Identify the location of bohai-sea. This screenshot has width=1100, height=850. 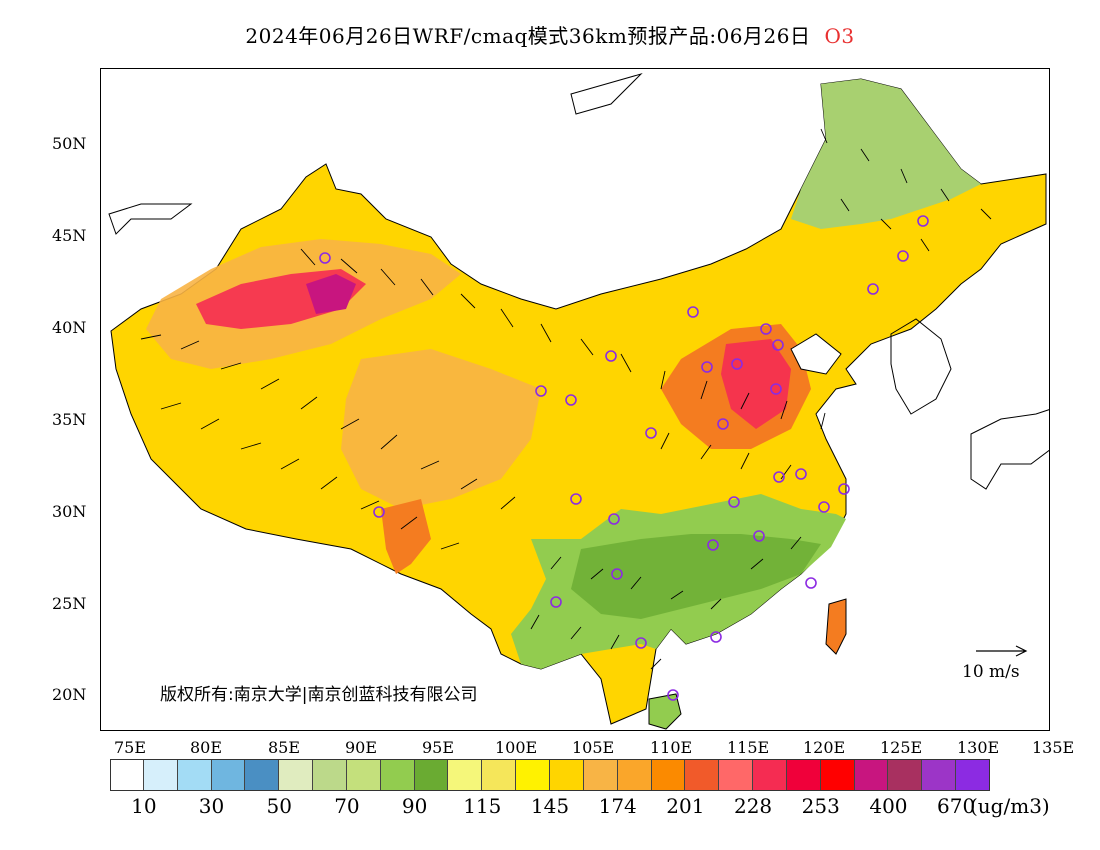
(816, 354).